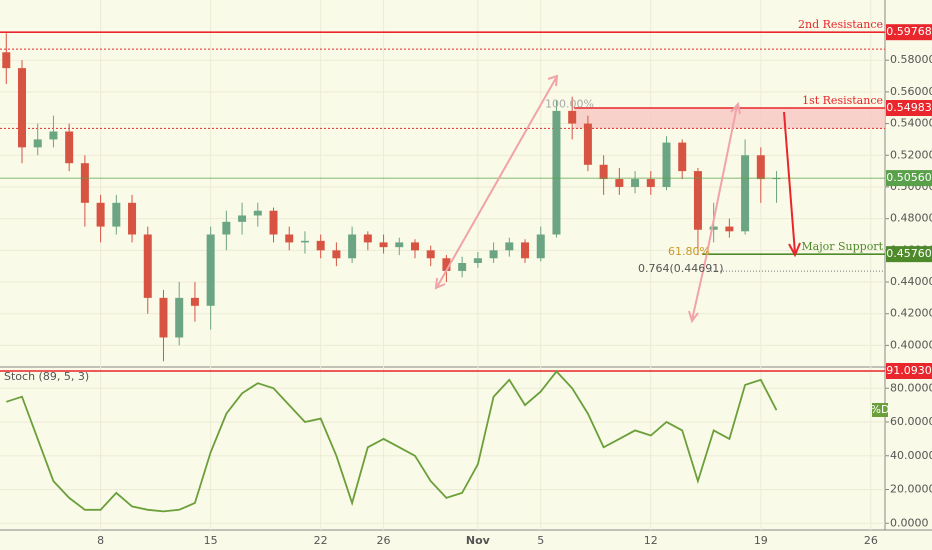 This screenshot has width=932, height=550. I want to click on y-tick-label: 0.44000, so click(911, 281).